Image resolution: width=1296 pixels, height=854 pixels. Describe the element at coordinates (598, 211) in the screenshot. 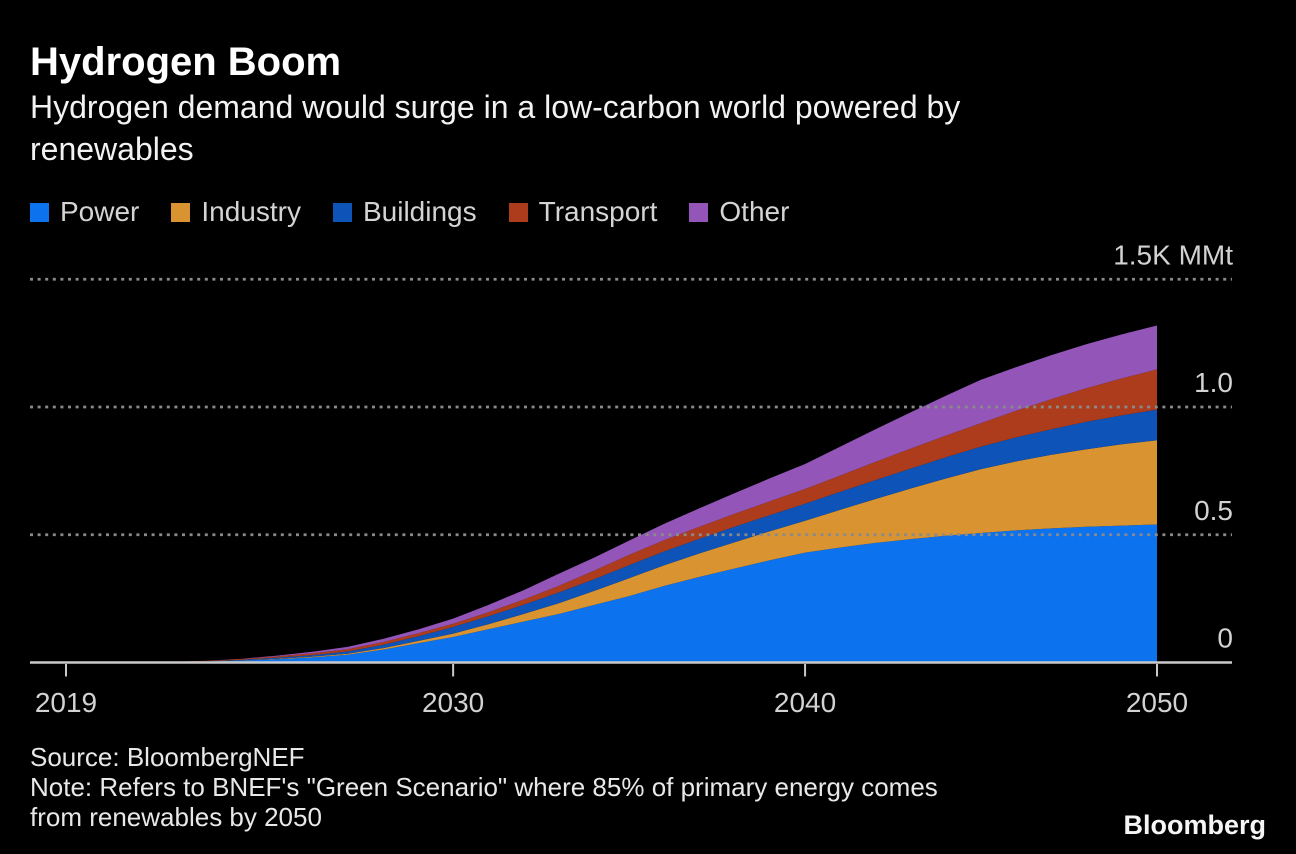

I see `legend-label: Transport` at that location.